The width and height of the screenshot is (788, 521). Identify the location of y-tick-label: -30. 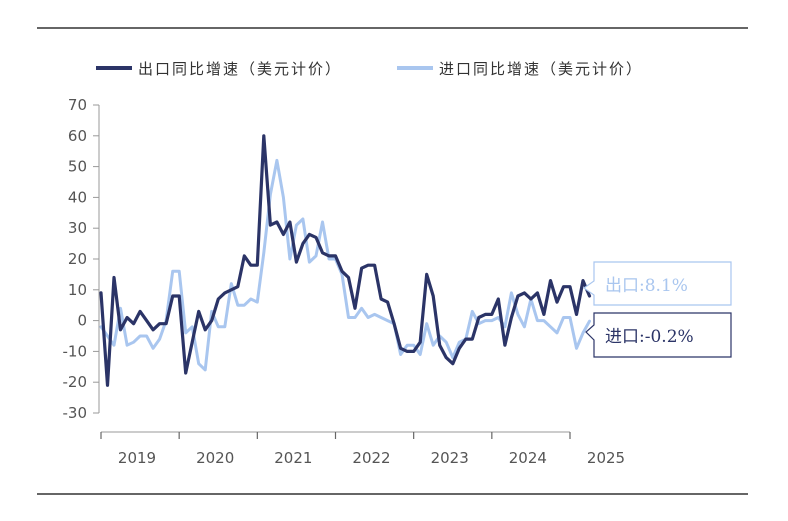
(75, 413).